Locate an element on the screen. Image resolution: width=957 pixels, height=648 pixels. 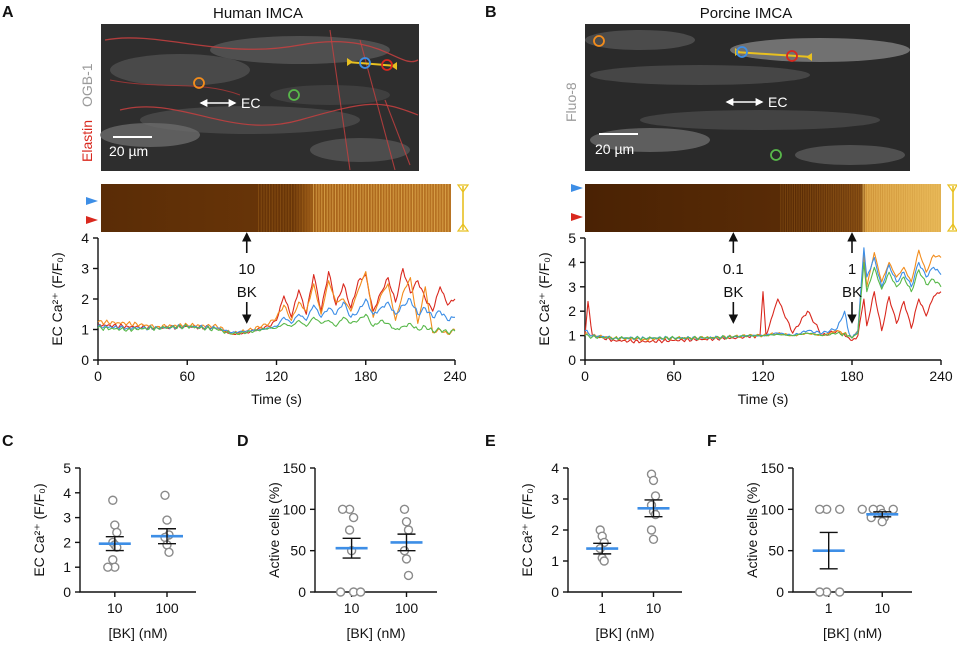
panel-letter-a: A is located at coordinates (8, 12).